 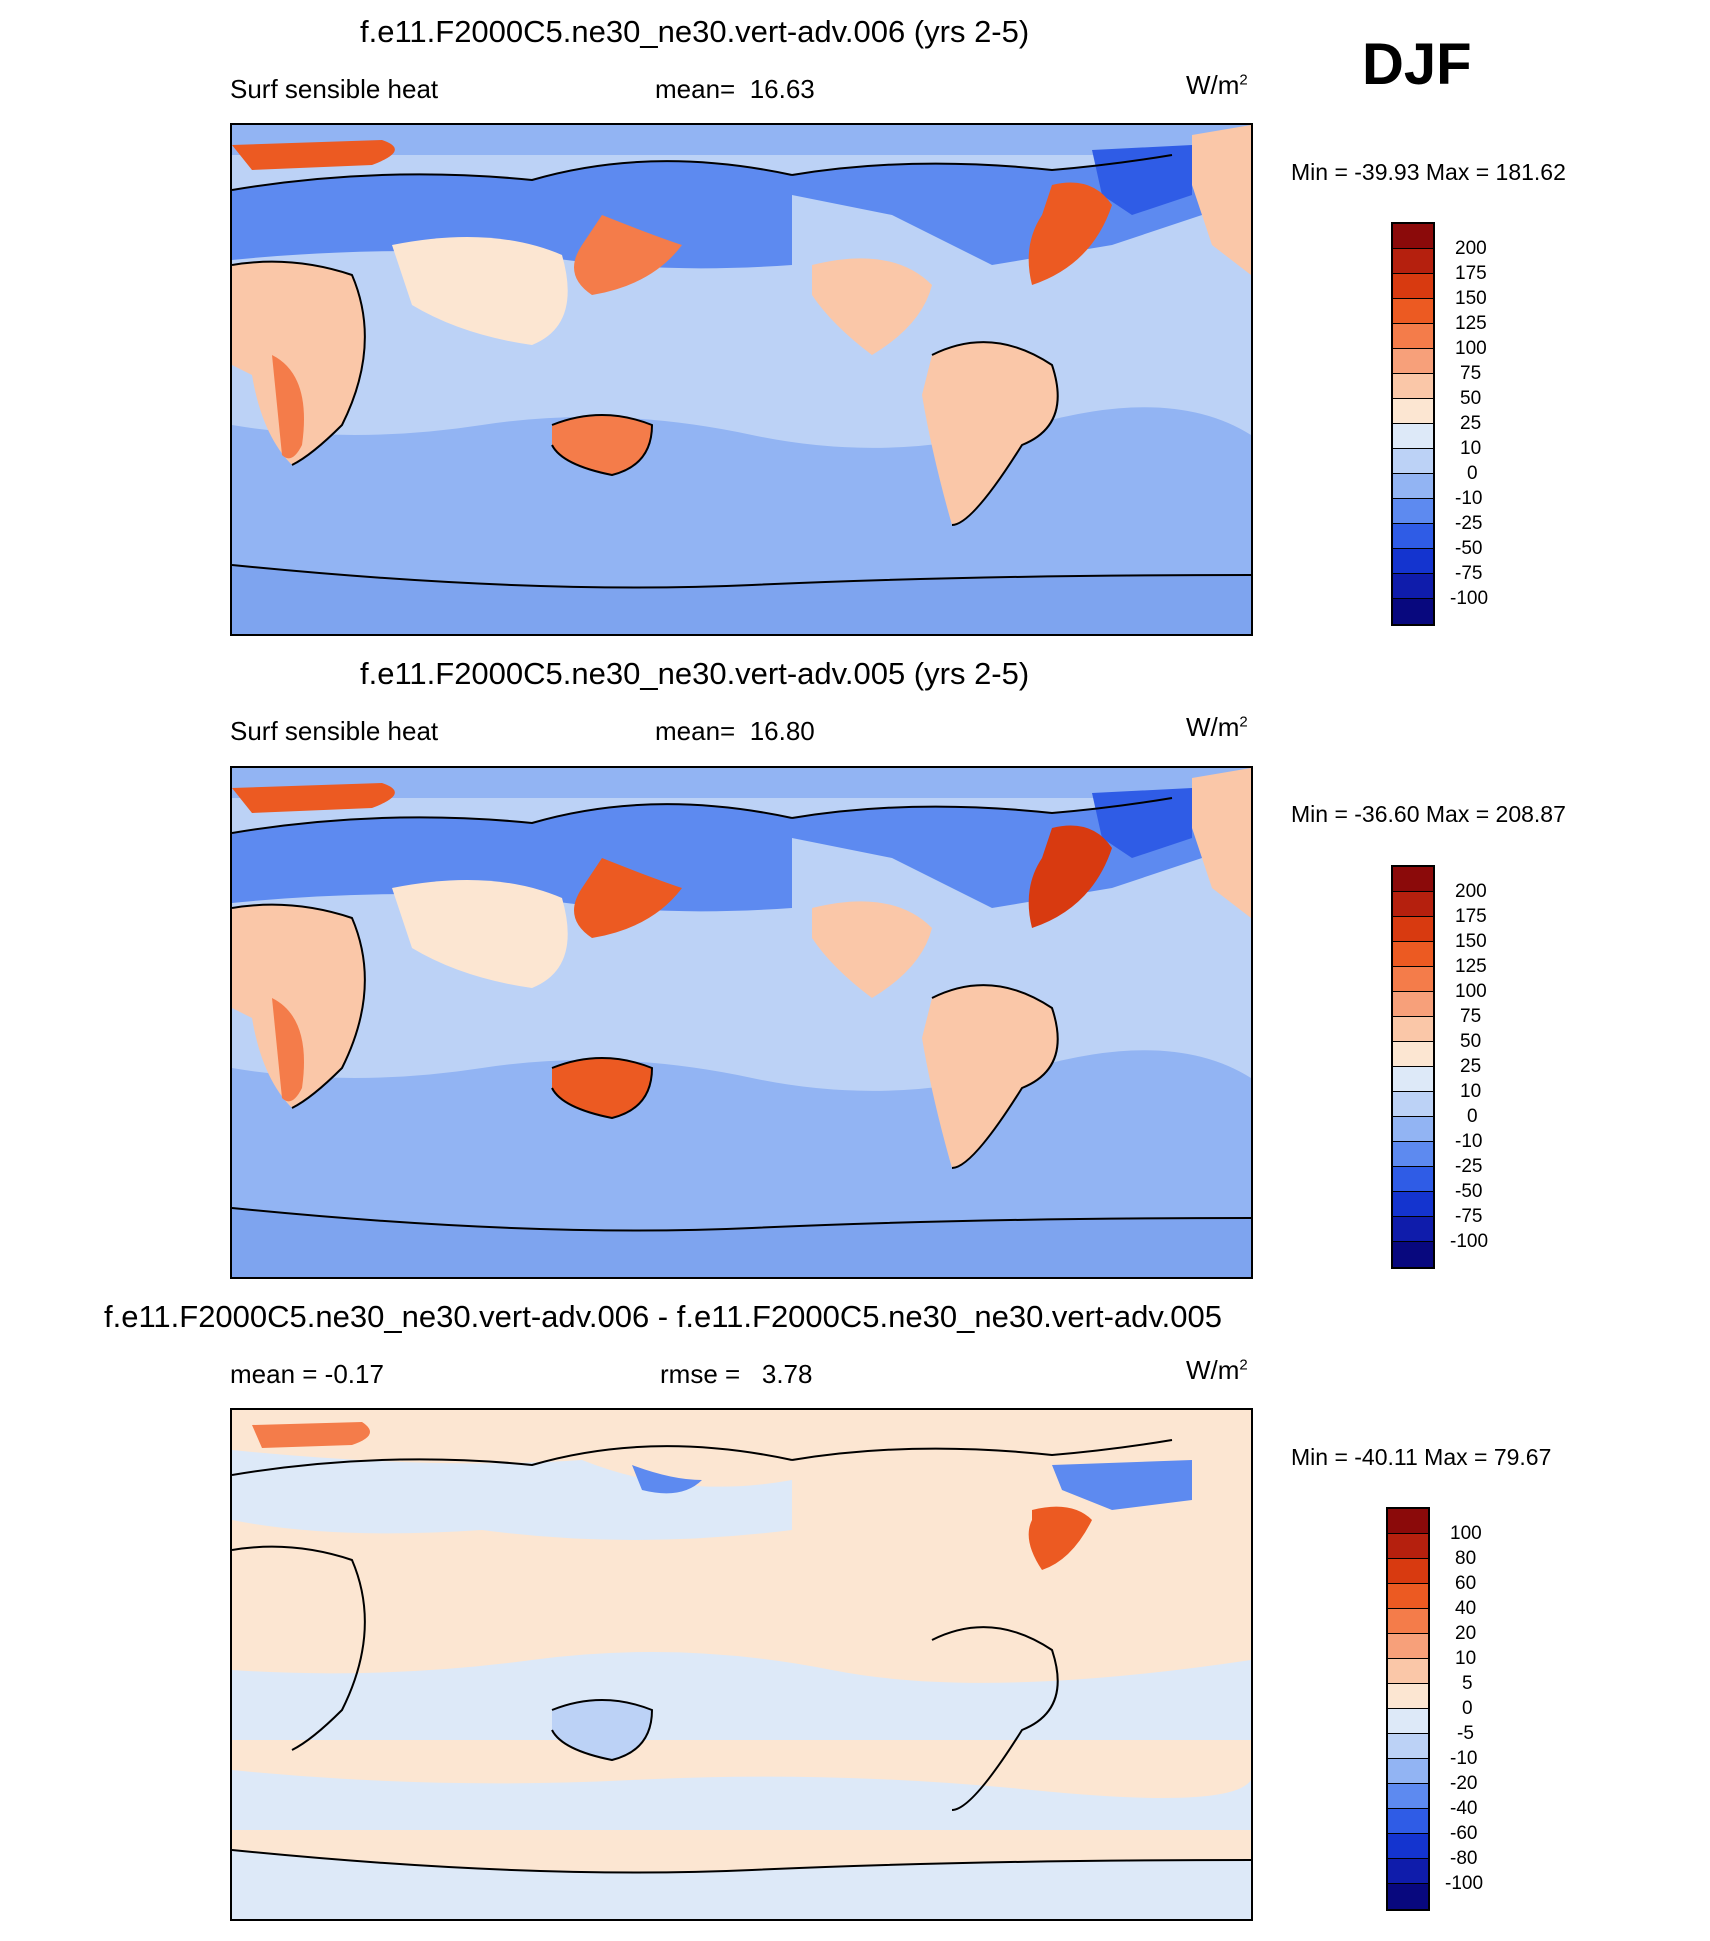 I want to click on panel-1-tick: -75, so click(x=1469, y=573).